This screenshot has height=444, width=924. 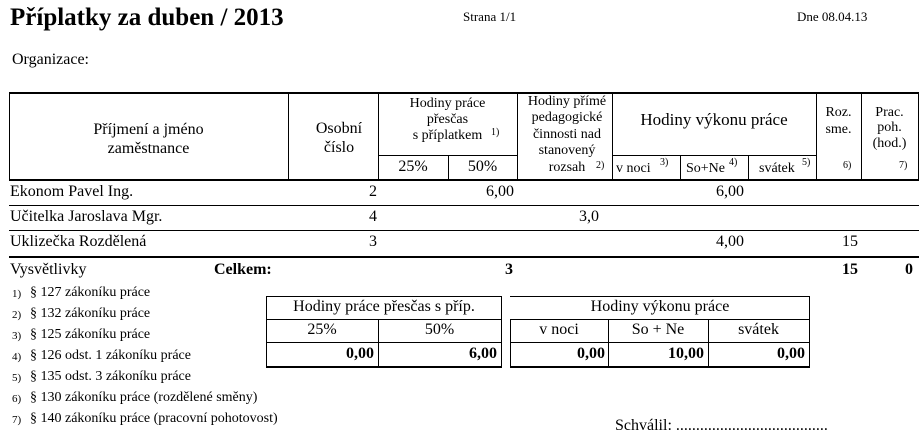 What do you see at coordinates (730, 241) in the screenshot?
I see `cell: 4,00` at bounding box center [730, 241].